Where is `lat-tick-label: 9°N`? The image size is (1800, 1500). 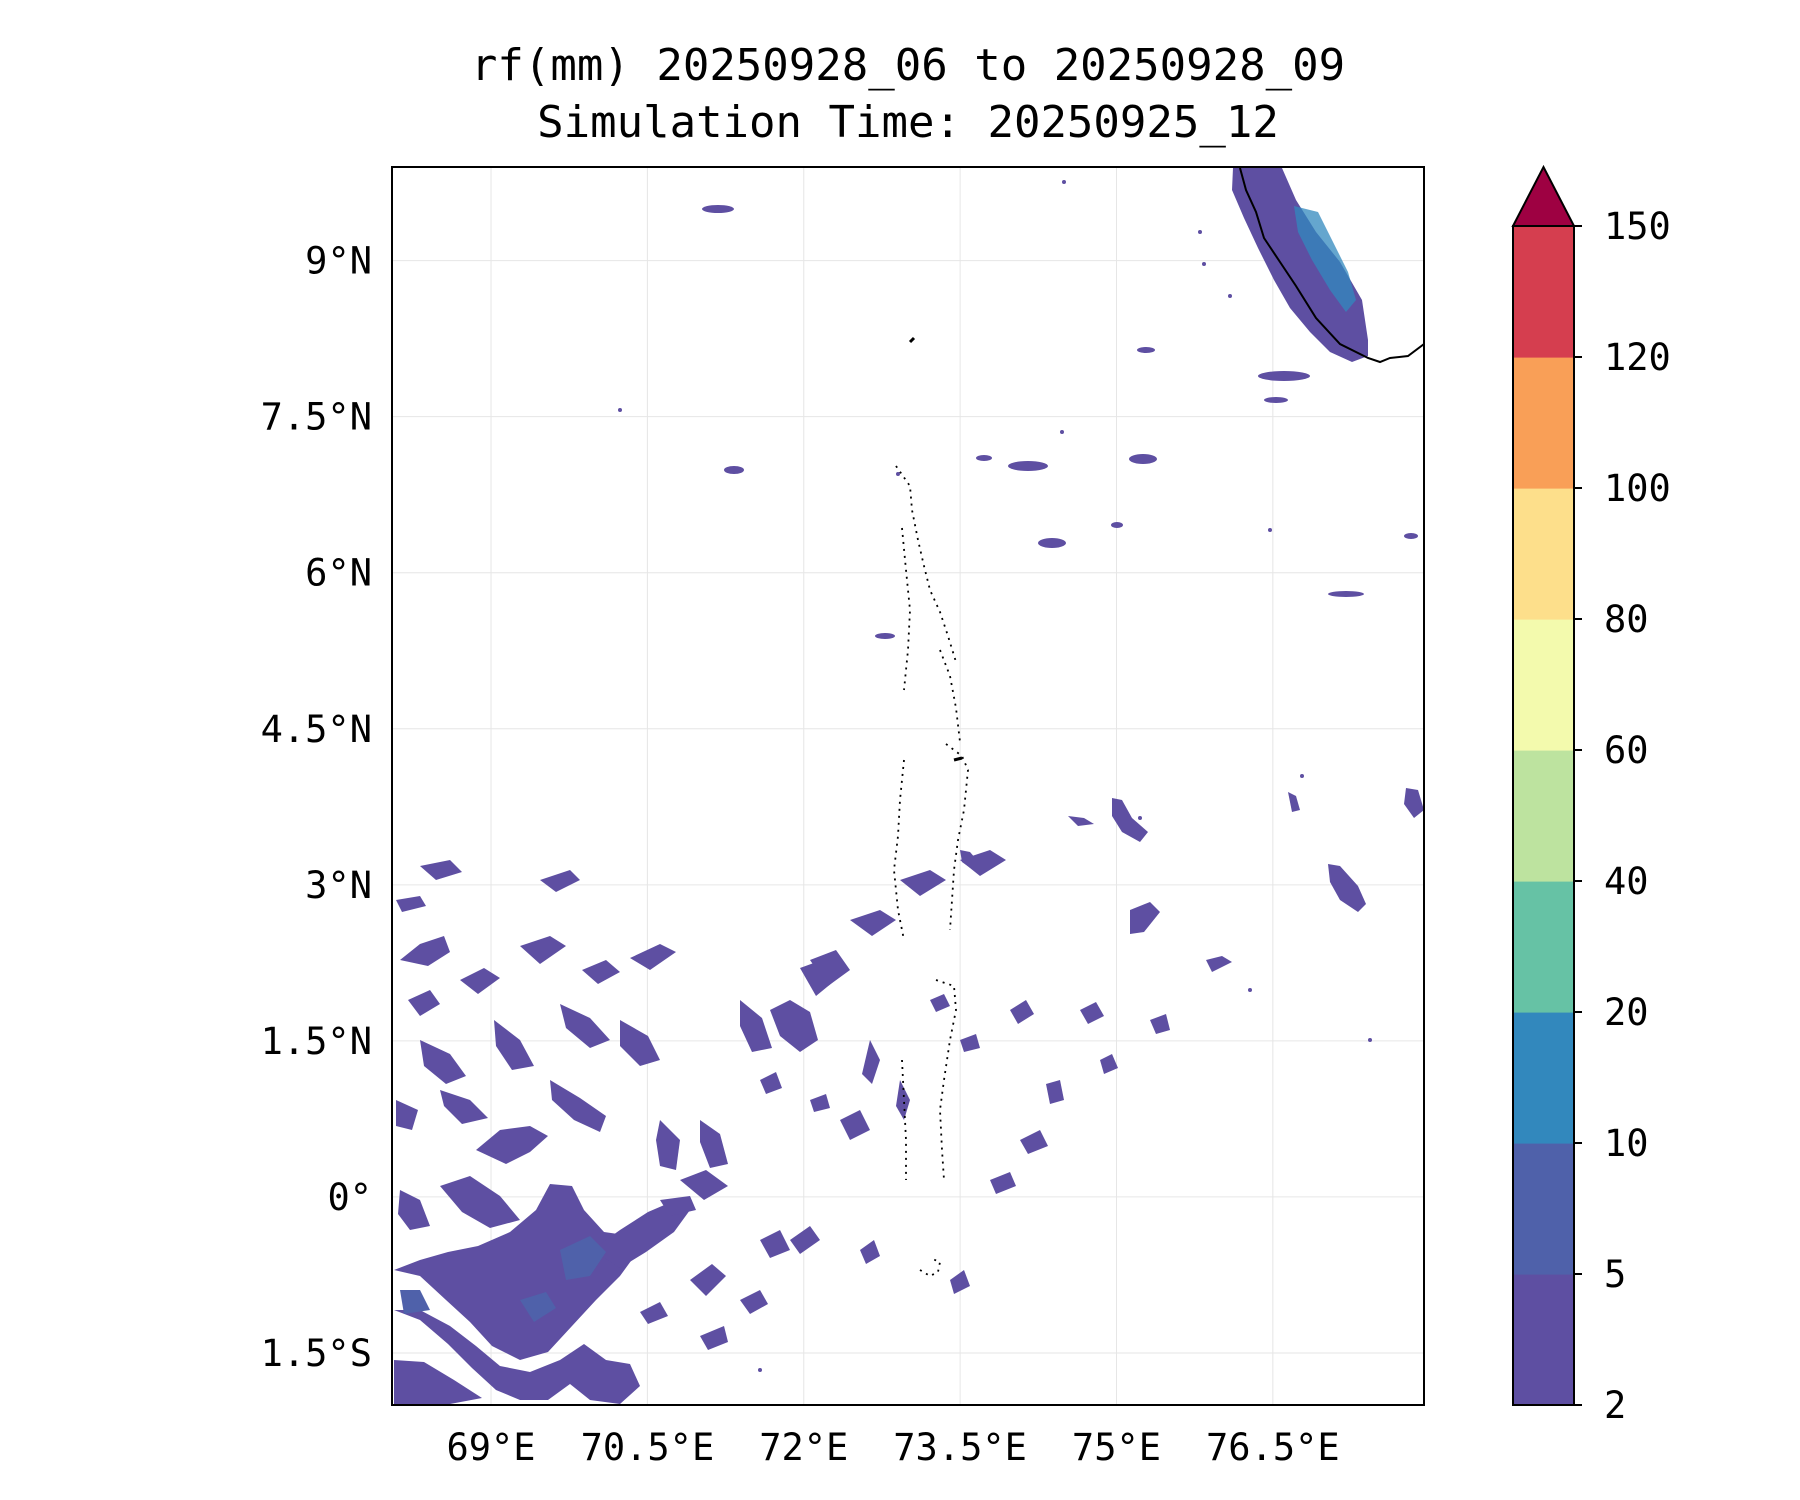
lat-tick-label: 9°N is located at coordinates (338, 261).